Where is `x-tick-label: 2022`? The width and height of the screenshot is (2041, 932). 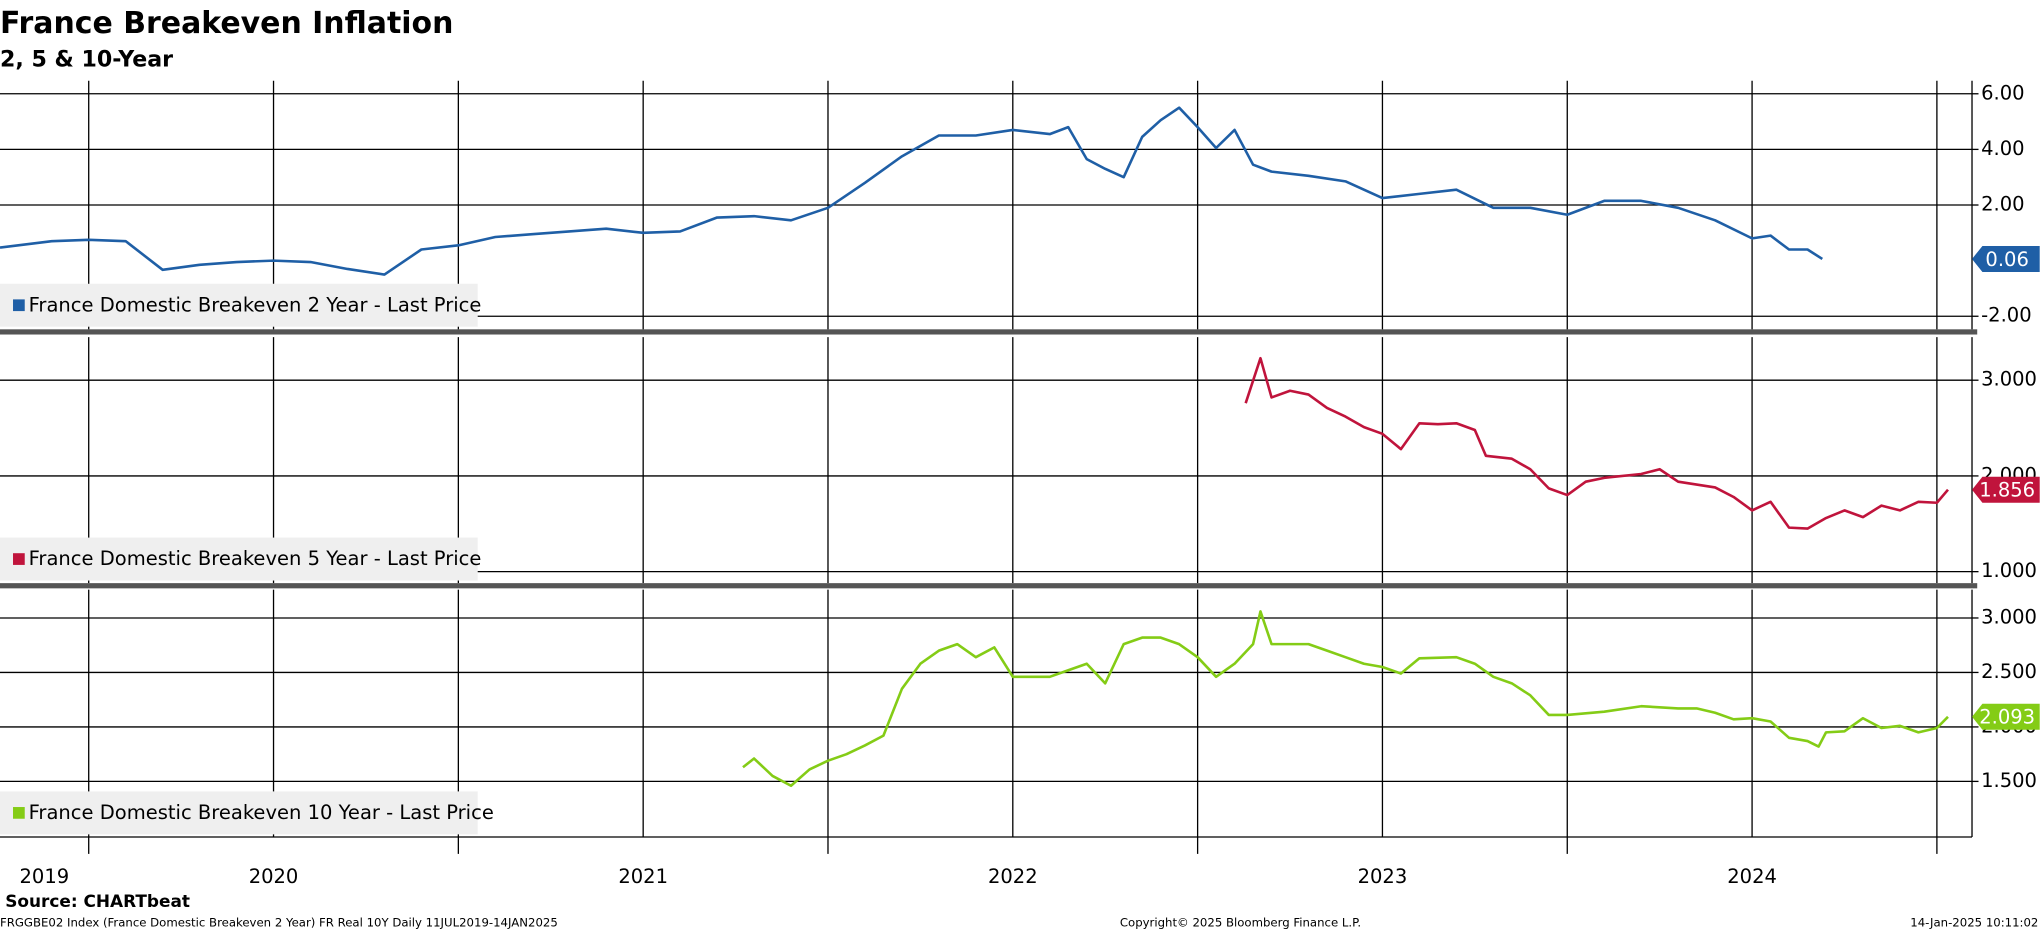 x-tick-label: 2022 is located at coordinates (1013, 876).